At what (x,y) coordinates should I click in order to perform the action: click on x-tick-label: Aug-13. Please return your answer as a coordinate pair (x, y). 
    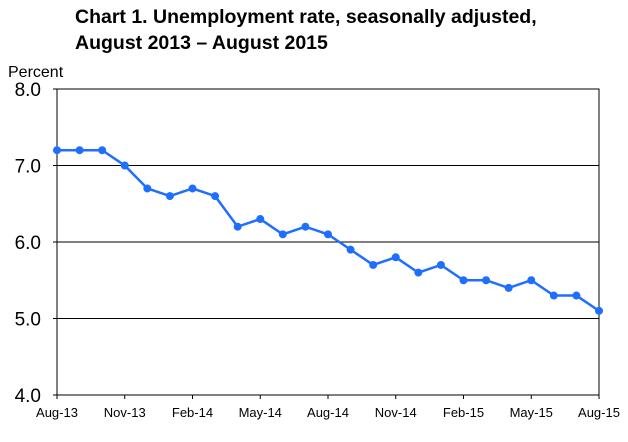
    Looking at the image, I should click on (57, 412).